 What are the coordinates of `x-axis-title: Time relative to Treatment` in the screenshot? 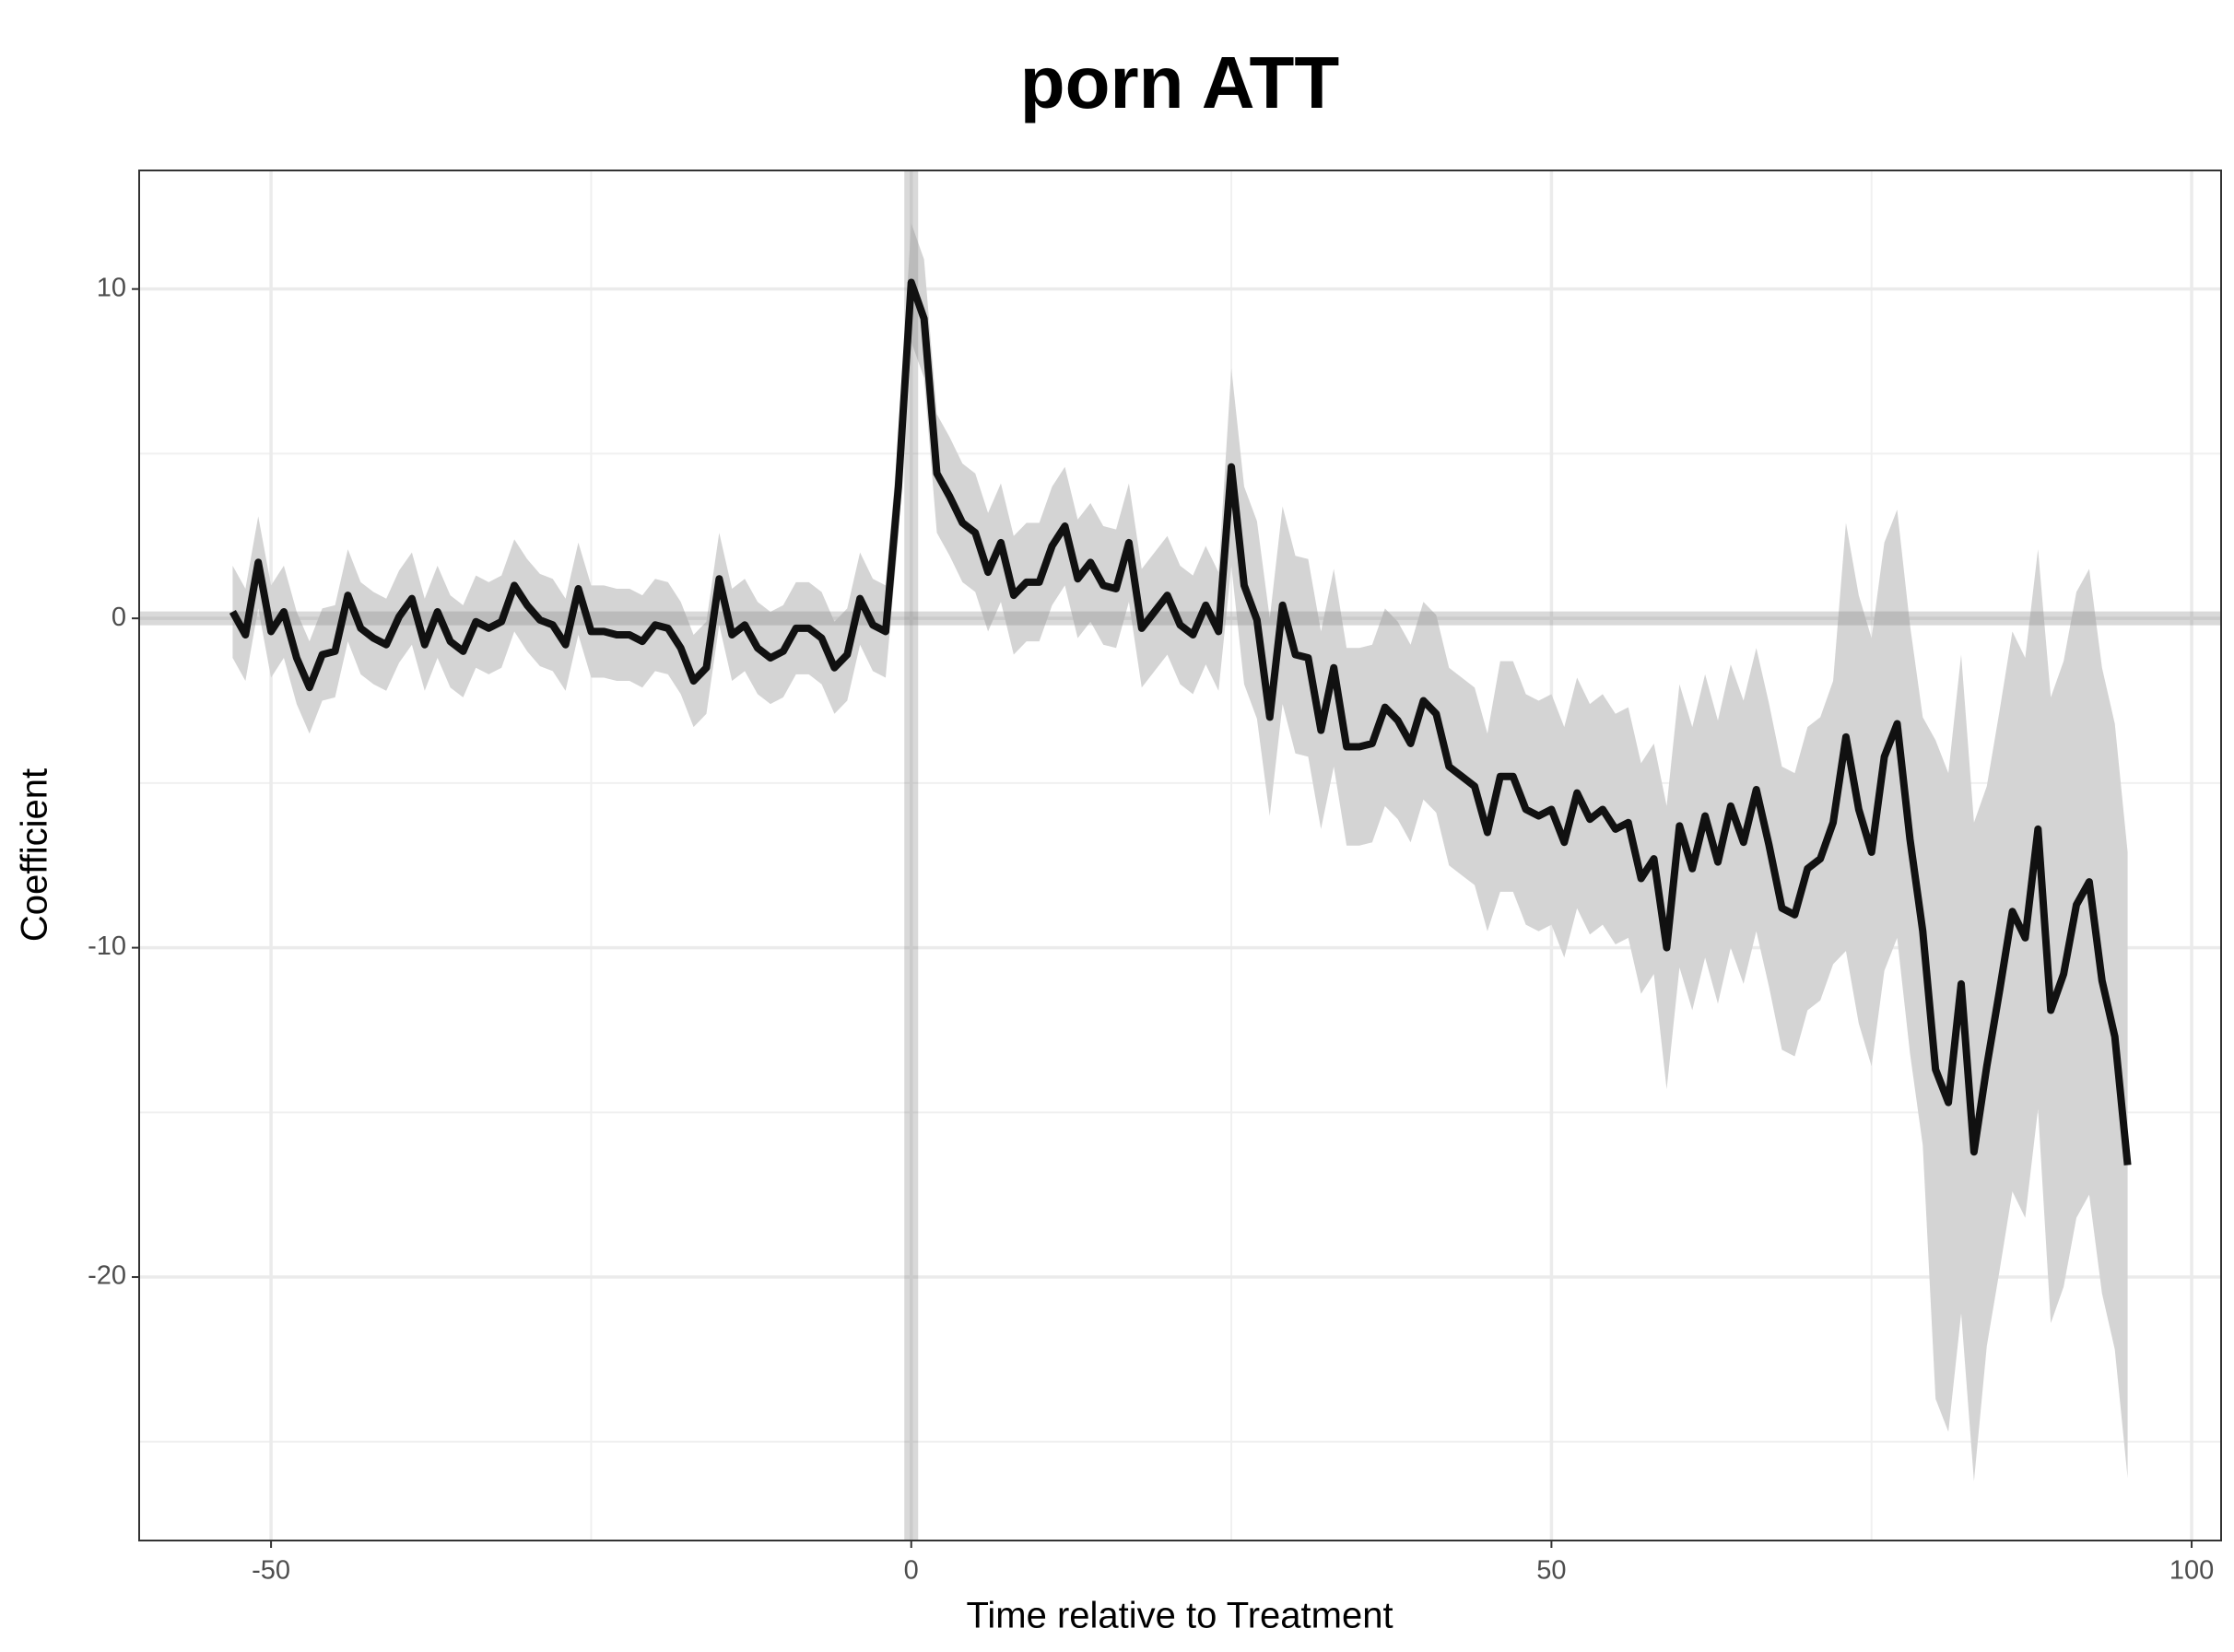 It's located at (1179, 1616).